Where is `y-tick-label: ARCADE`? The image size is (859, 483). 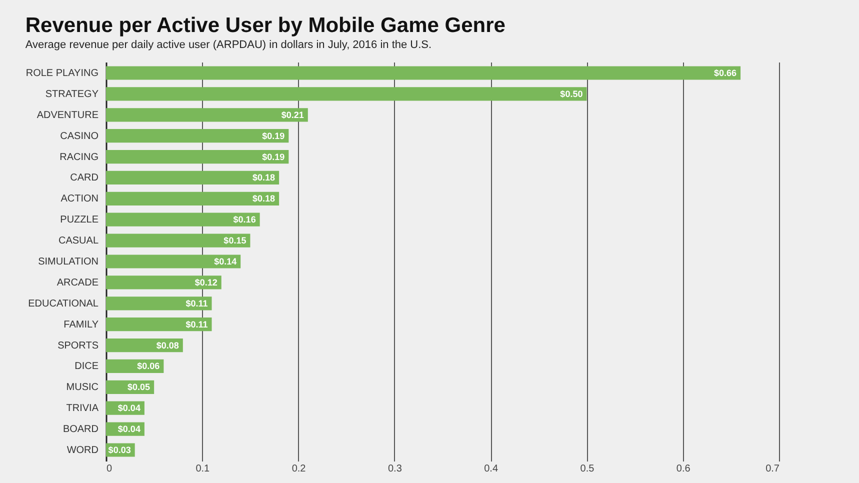 y-tick-label: ARCADE is located at coordinates (77, 282).